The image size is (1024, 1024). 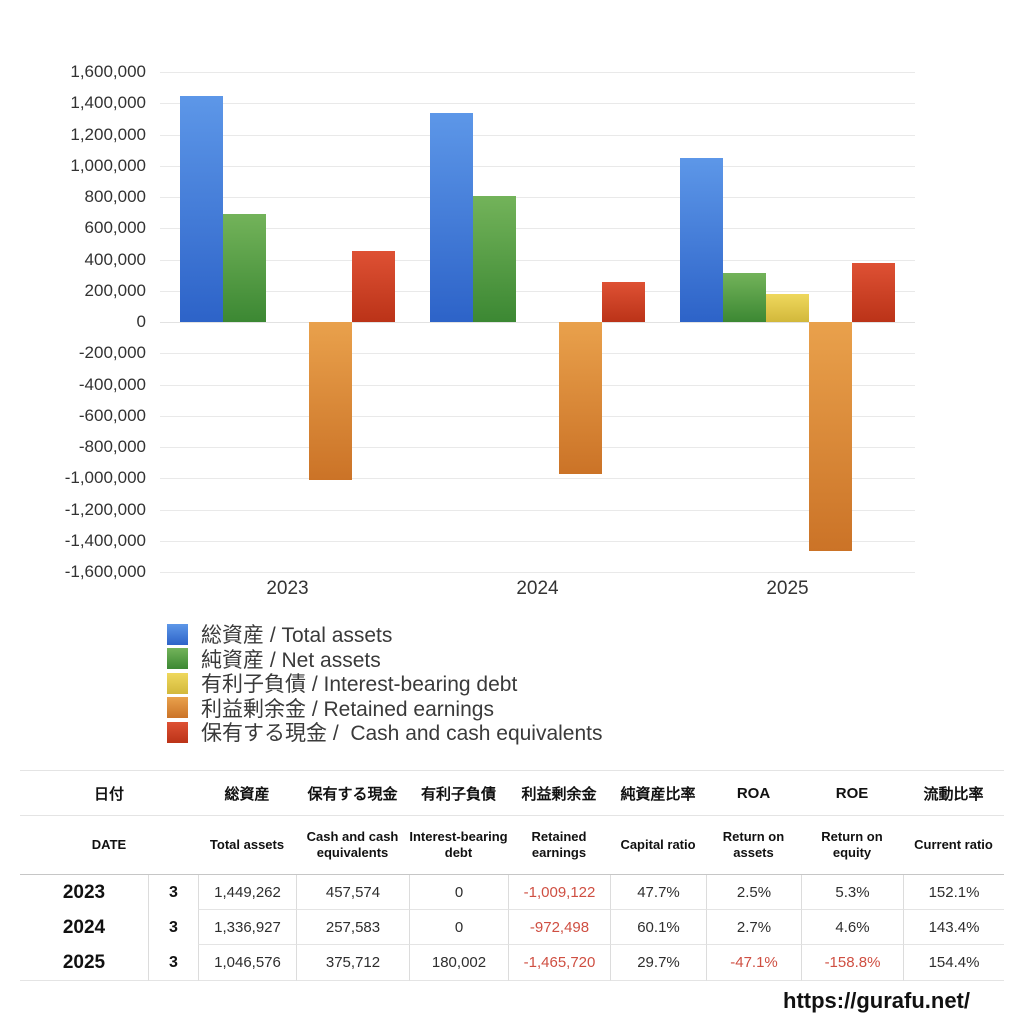 I want to click on y-tick-label: -1,600,000, so click(x=105, y=571).